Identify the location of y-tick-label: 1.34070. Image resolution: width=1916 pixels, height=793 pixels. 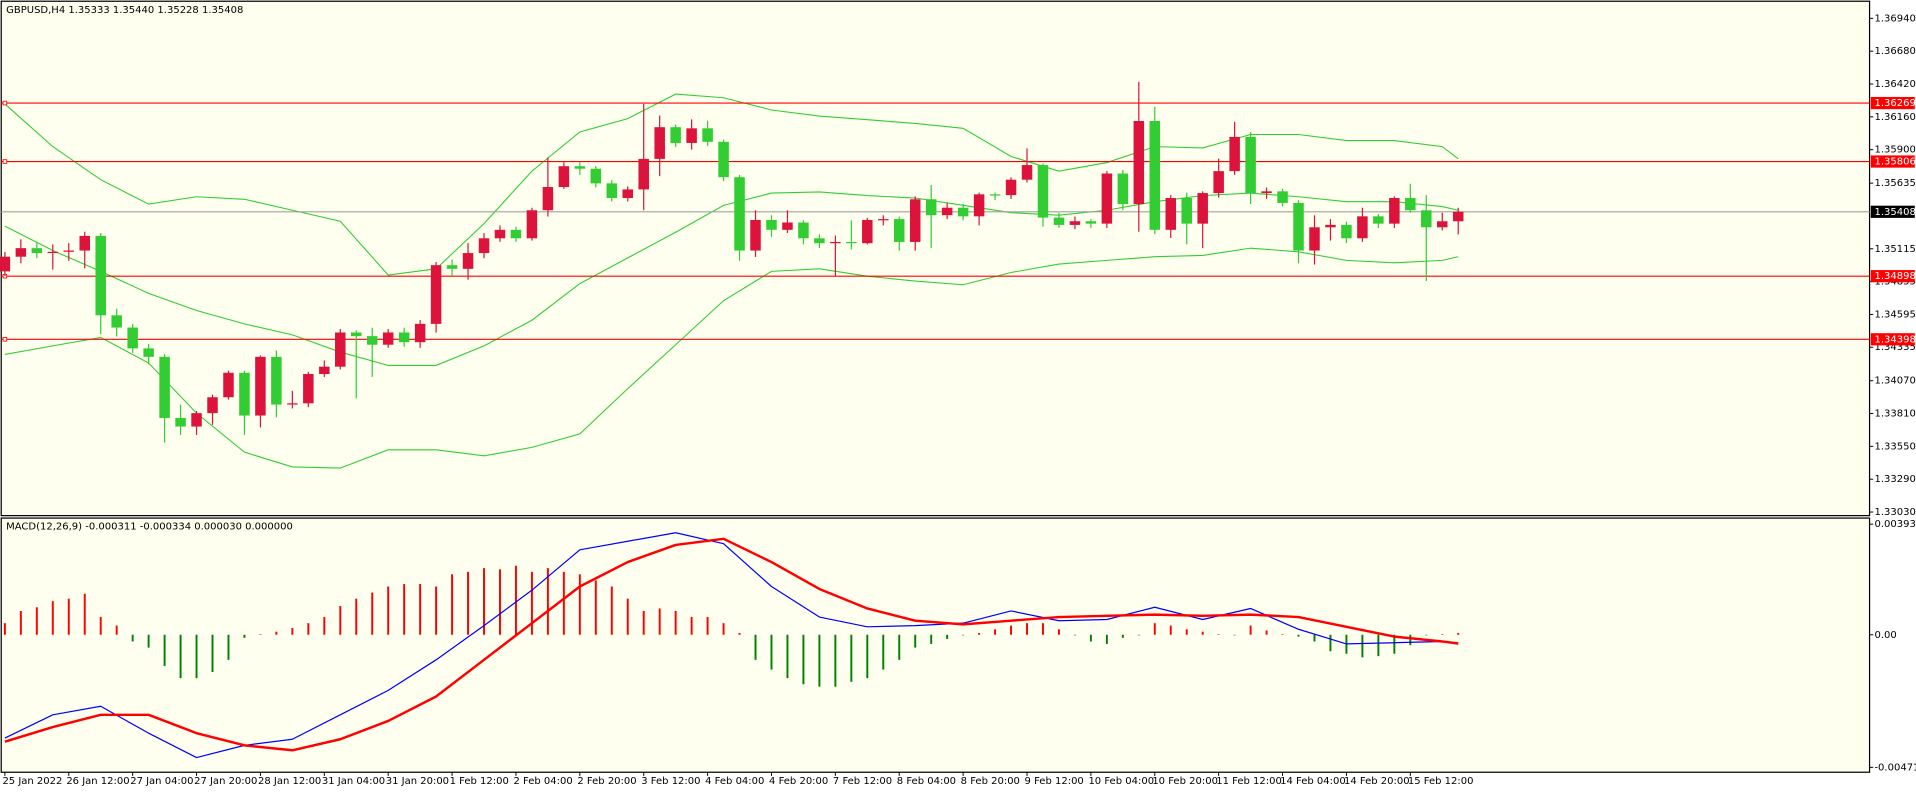
(1894, 381).